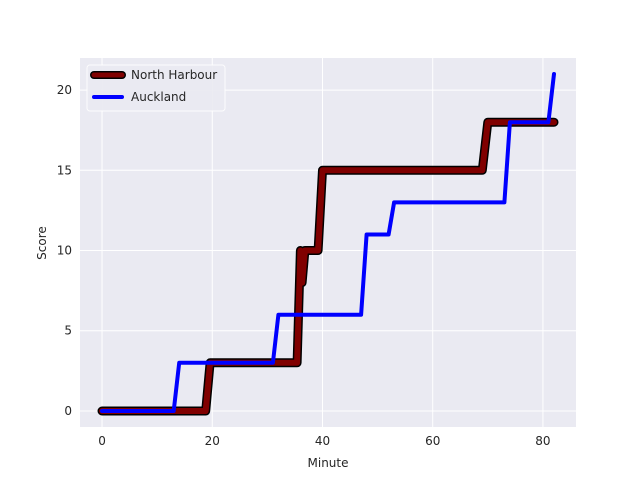  What do you see at coordinates (64, 90) in the screenshot?
I see `y-tick-label: 20` at bounding box center [64, 90].